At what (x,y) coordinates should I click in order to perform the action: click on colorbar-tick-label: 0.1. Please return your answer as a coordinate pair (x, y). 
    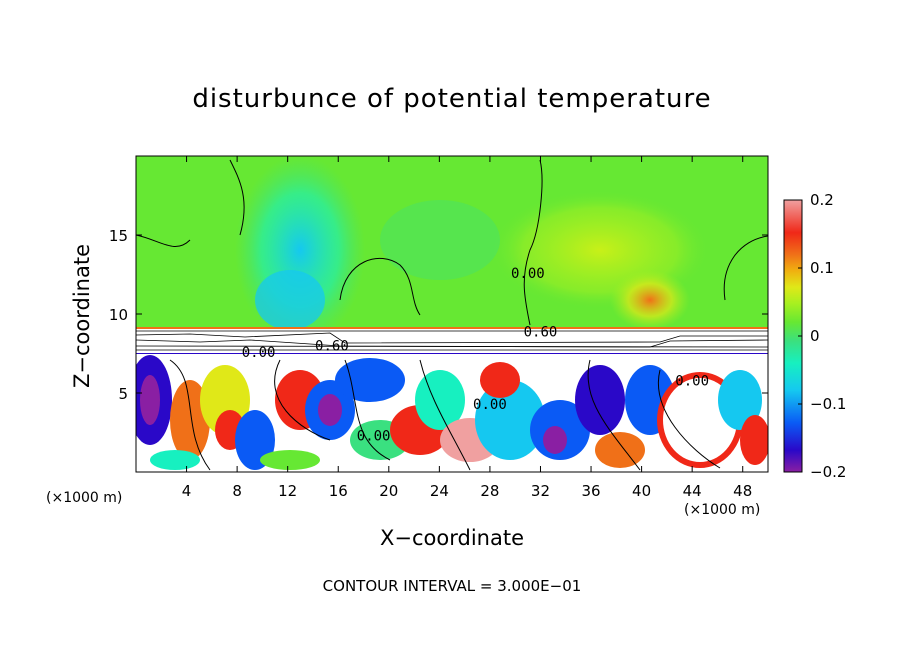
    Looking at the image, I should click on (822, 268).